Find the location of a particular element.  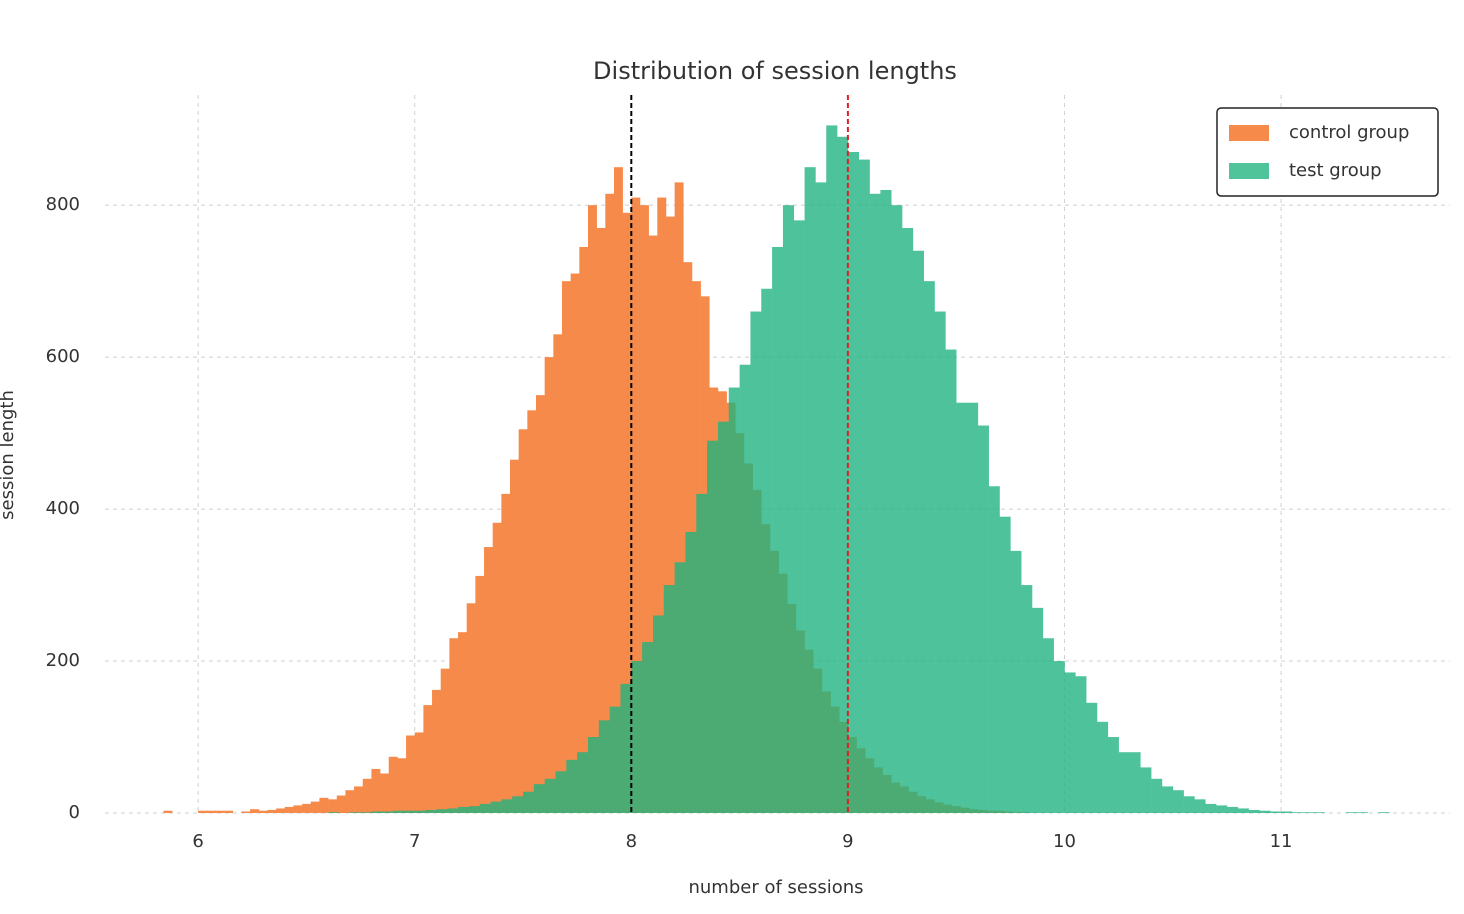

legend-label: control group is located at coordinates (1349, 132).